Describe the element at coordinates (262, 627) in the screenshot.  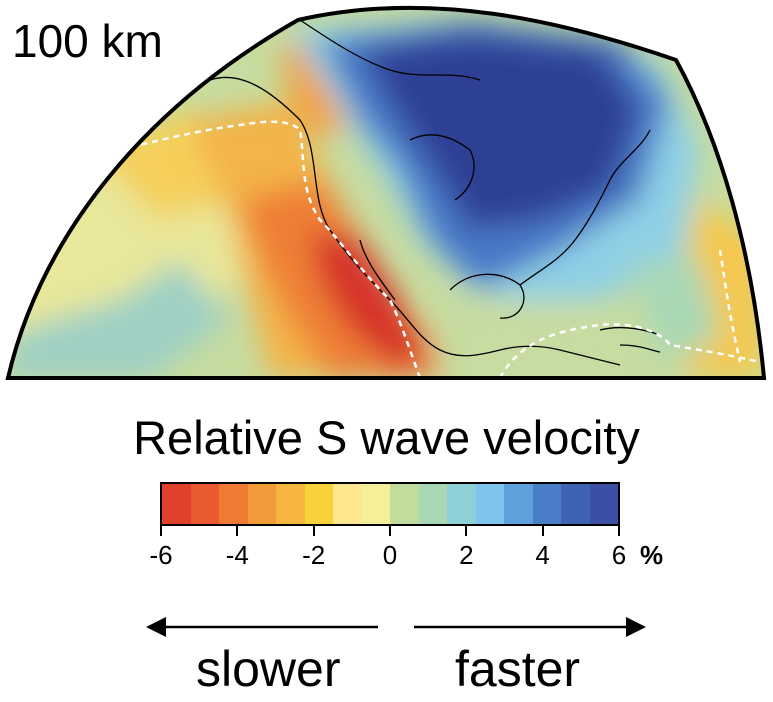
I see `arrow-left-icon` at that location.